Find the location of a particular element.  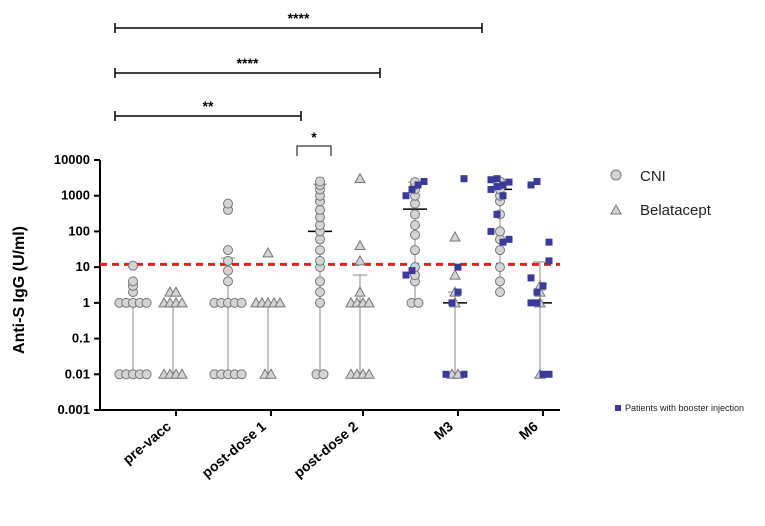

x-category-label: M3 is located at coordinates (443, 430).